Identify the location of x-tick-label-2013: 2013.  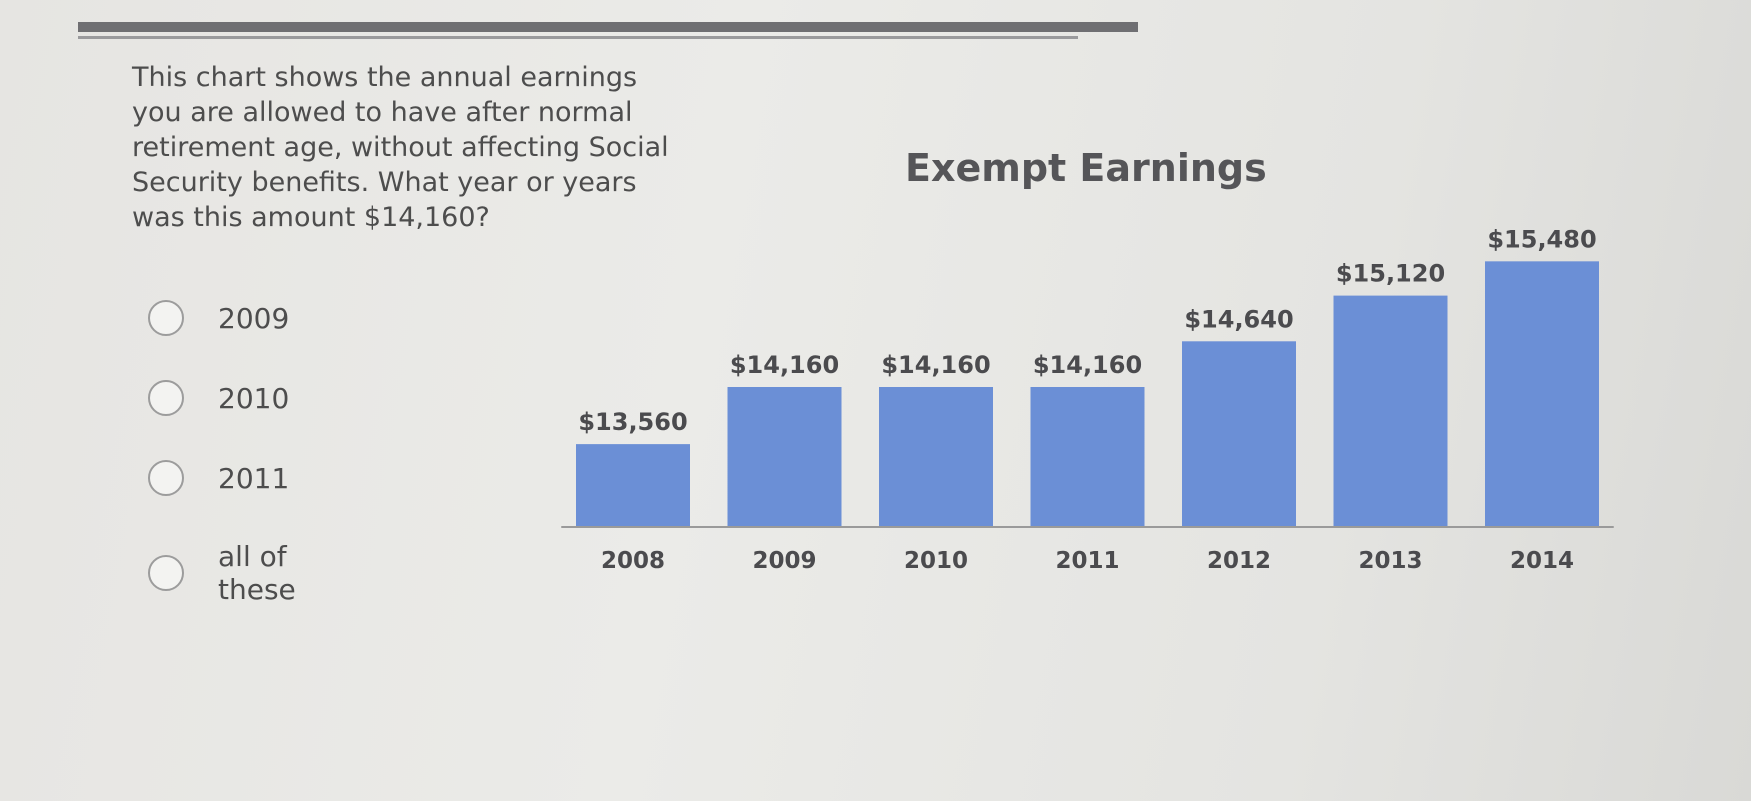
(1390, 561).